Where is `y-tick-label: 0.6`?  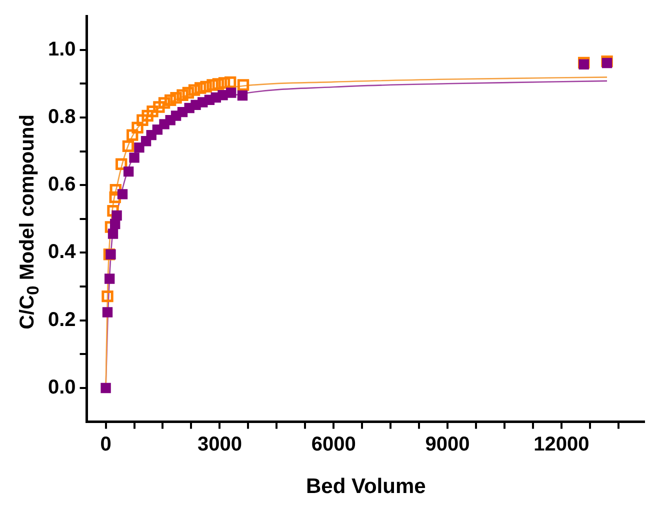 y-tick-label: 0.6 is located at coordinates (62, 185).